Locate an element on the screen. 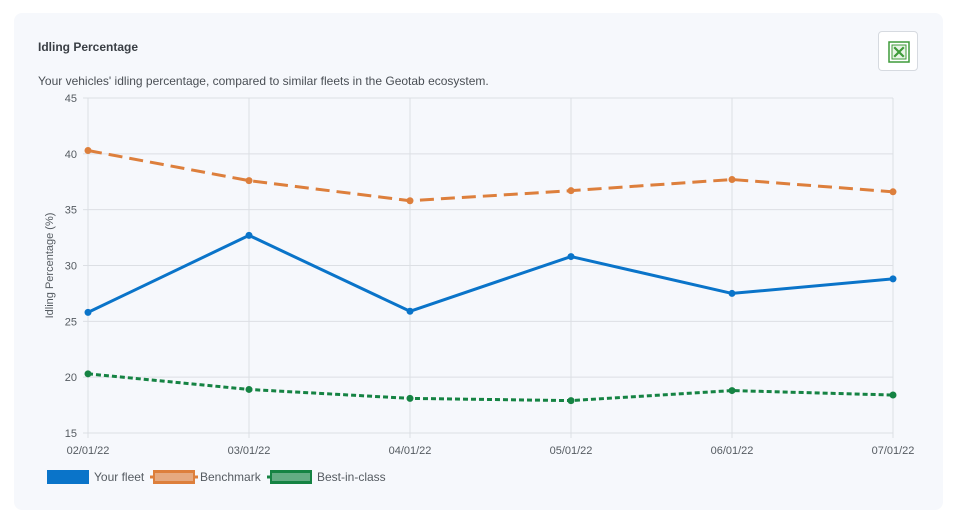 This screenshot has height=520, width=957. export-excel-button is located at coordinates (898, 51).